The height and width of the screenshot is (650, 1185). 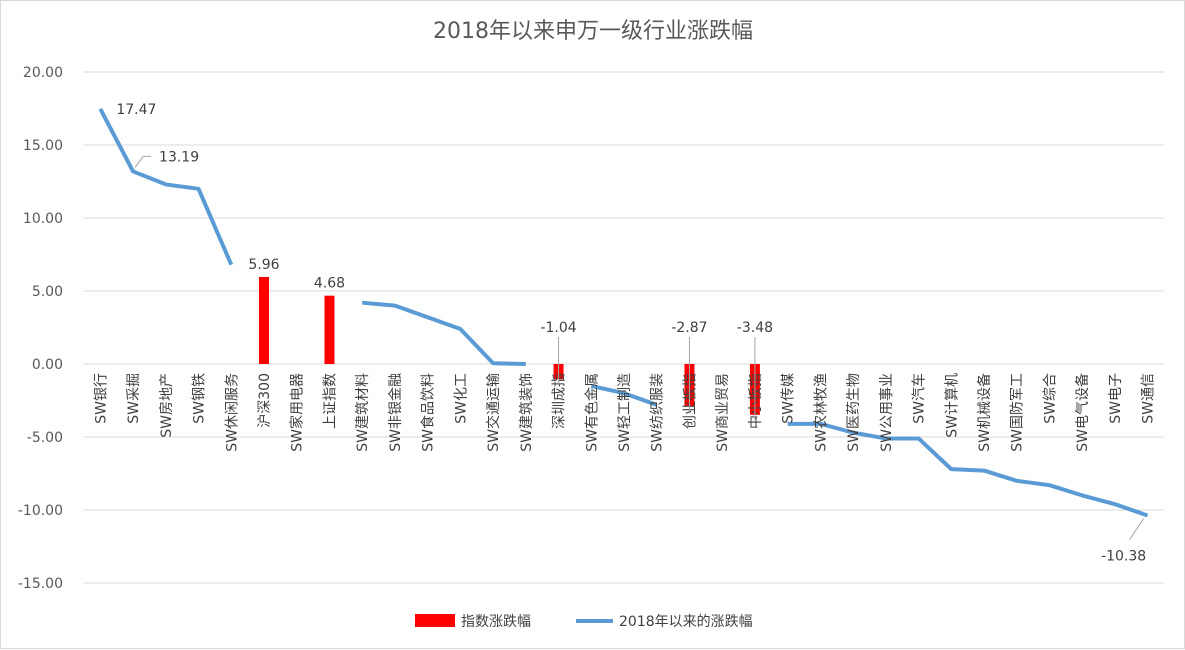 I want to click on category-label: SW食品饮料, so click(x=428, y=412).